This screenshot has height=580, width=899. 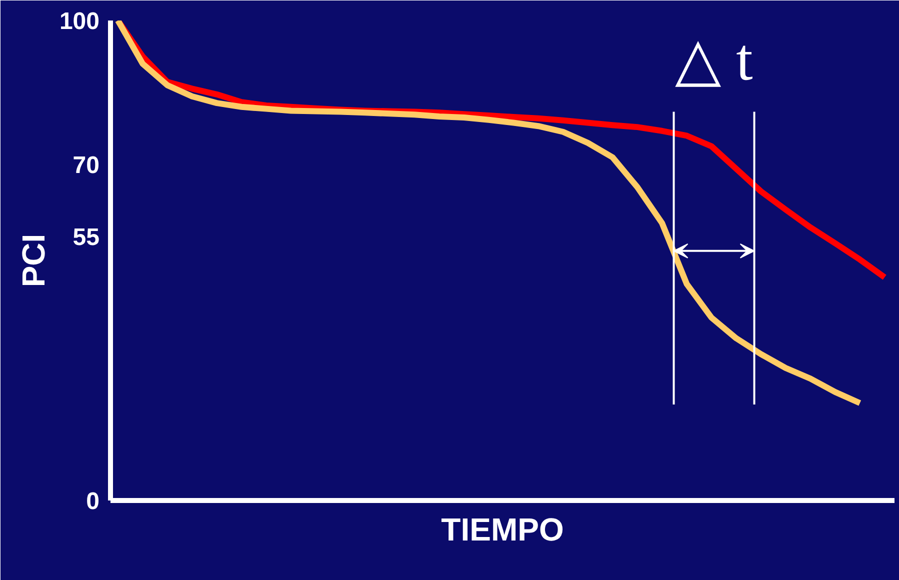 What do you see at coordinates (502, 530) in the screenshot?
I see `x-axis-title: TIEMPO` at bounding box center [502, 530].